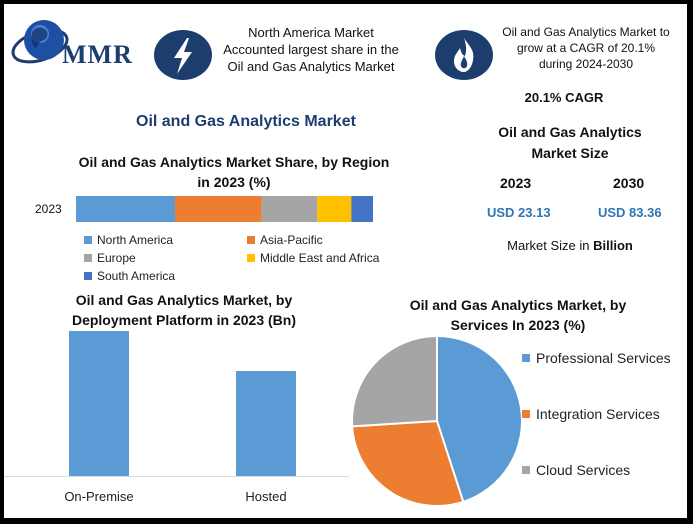 The height and width of the screenshot is (524, 693). I want to click on region-category-label: 2023, so click(48, 209).